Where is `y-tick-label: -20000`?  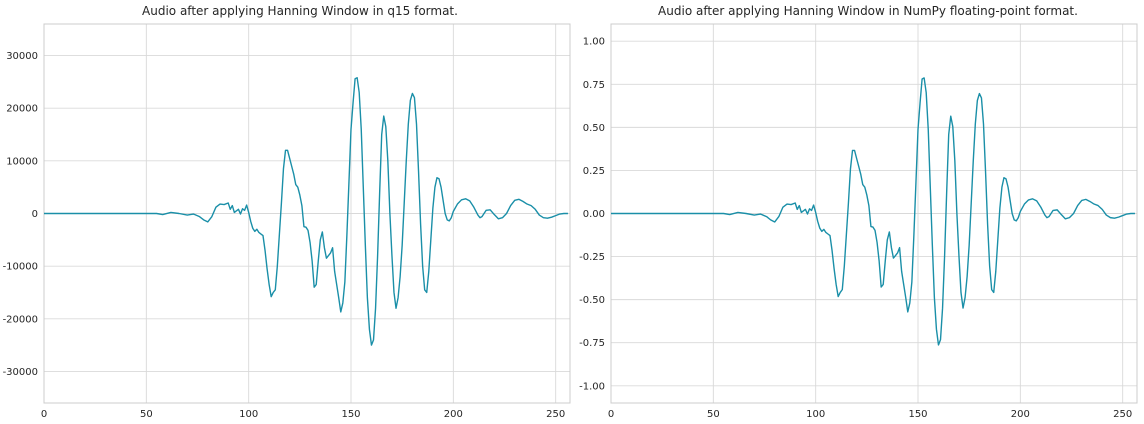 y-tick-label: -20000 is located at coordinates (20, 319).